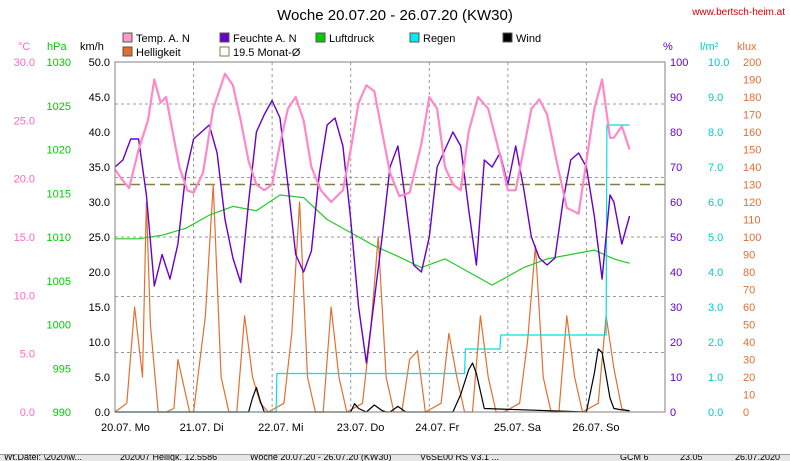  What do you see at coordinates (673, 413) in the screenshot?
I see `humidity-tick-label: 0` at bounding box center [673, 413].